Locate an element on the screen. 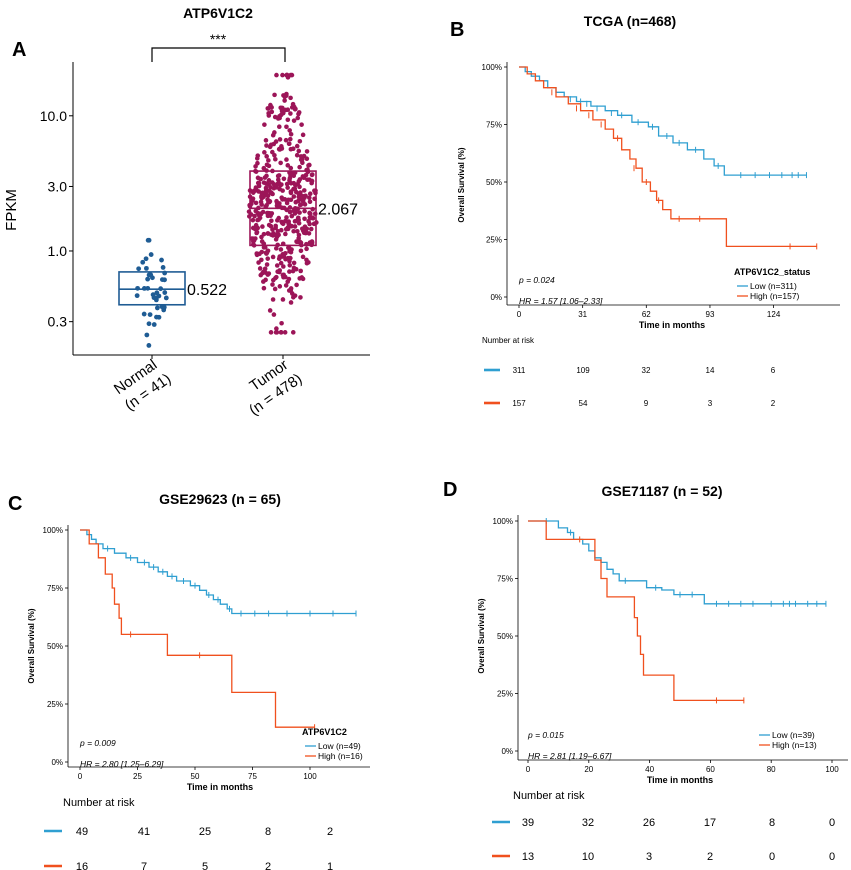 The image size is (851, 870). risk-count-high: 10 is located at coordinates (588, 857).